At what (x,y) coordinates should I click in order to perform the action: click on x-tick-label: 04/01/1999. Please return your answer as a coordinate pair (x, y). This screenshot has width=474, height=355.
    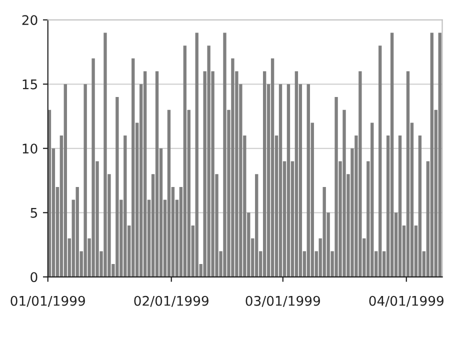
    Looking at the image, I should click on (406, 301).